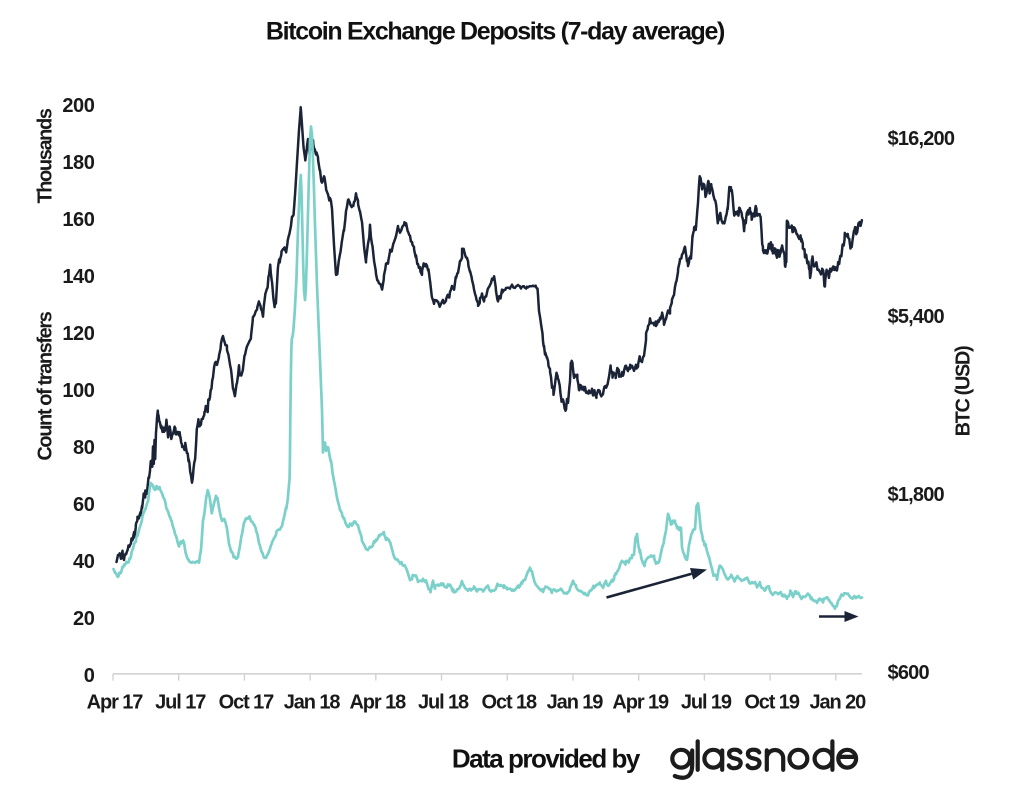 Image resolution: width=1024 pixels, height=791 pixels. I want to click on svg-text: BTC (USD), so click(964, 391).